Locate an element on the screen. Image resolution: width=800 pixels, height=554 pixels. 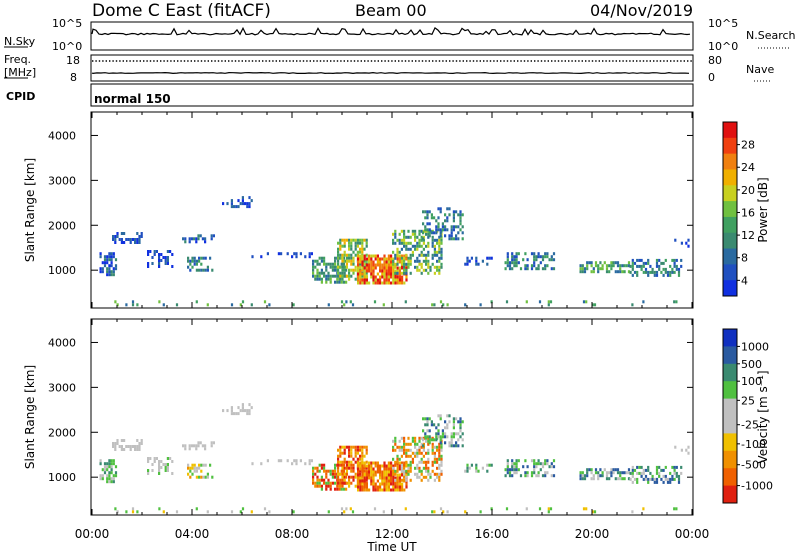
nave-tick-80: 80 is located at coordinates (715, 60).